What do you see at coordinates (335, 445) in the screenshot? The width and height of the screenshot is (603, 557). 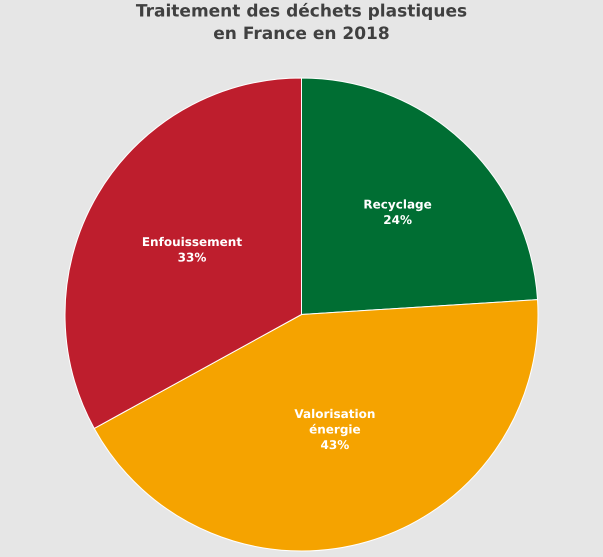 I see `data-label: 43%` at bounding box center [335, 445].